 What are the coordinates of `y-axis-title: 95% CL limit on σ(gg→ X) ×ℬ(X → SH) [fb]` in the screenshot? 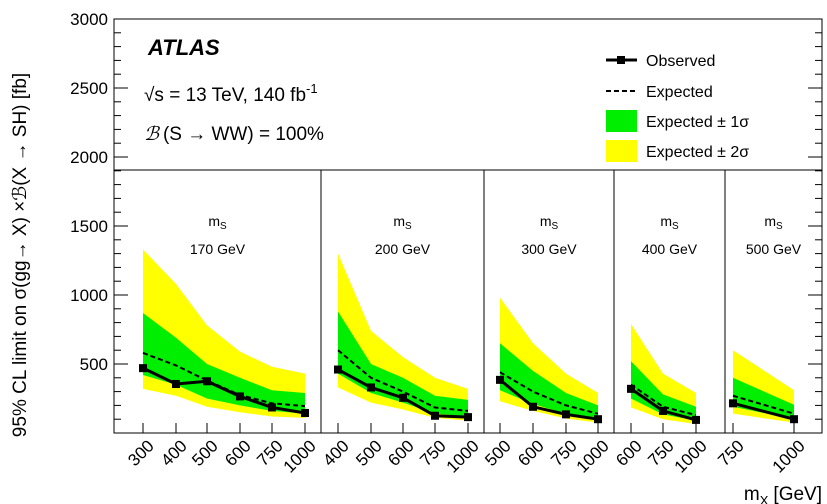 It's located at (20, 255).